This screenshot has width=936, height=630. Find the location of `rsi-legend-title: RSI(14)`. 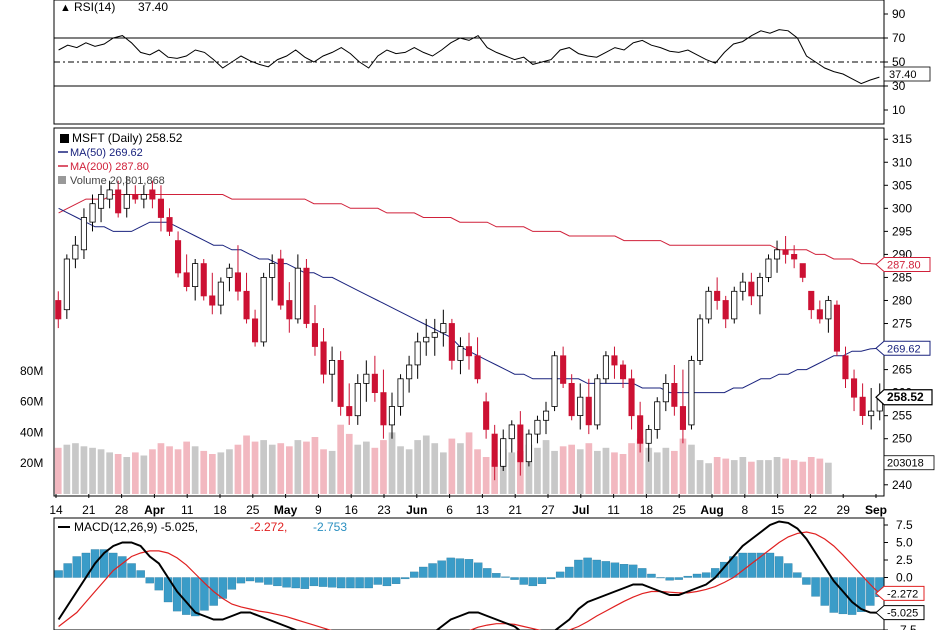

rsi-legend-title: RSI(14) is located at coordinates (94, 7).